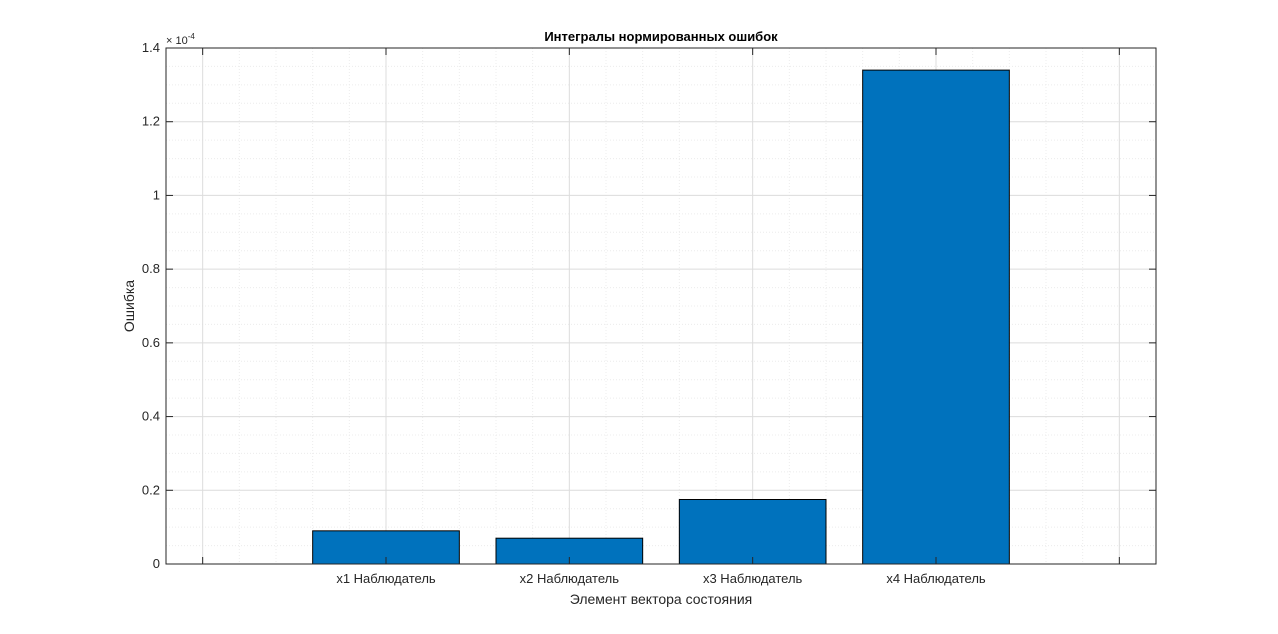 This screenshot has height=634, width=1278. I want to click on x-axis-label: Элемент вектора состояния, so click(661, 599).